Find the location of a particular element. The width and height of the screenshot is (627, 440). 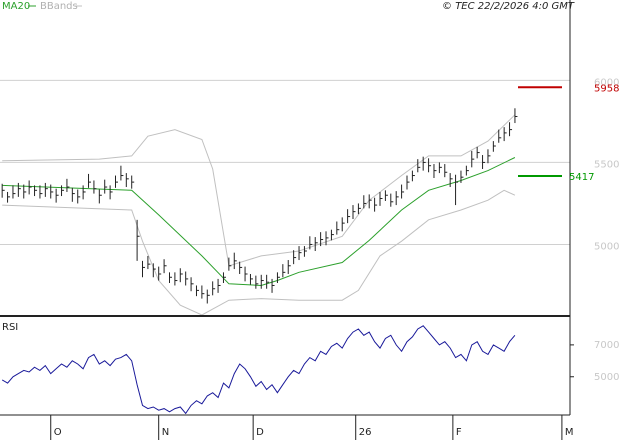

rsi-tick-label: 5000 is located at coordinates (606, 377).